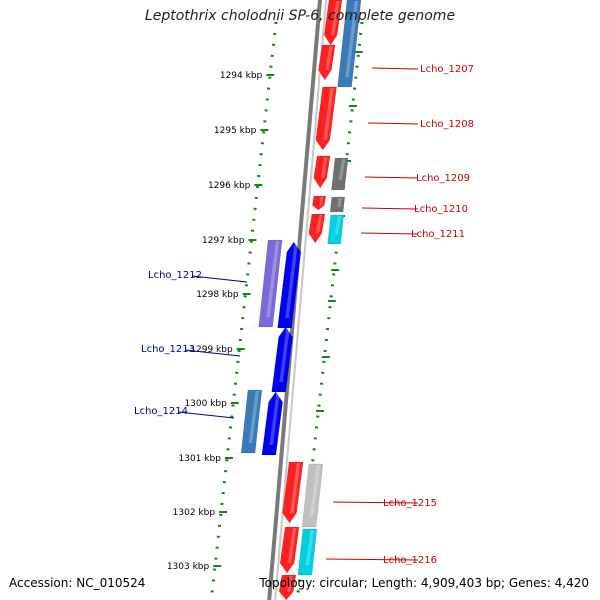  I want to click on gene-lcho-1206-forward, so click(333, 23).